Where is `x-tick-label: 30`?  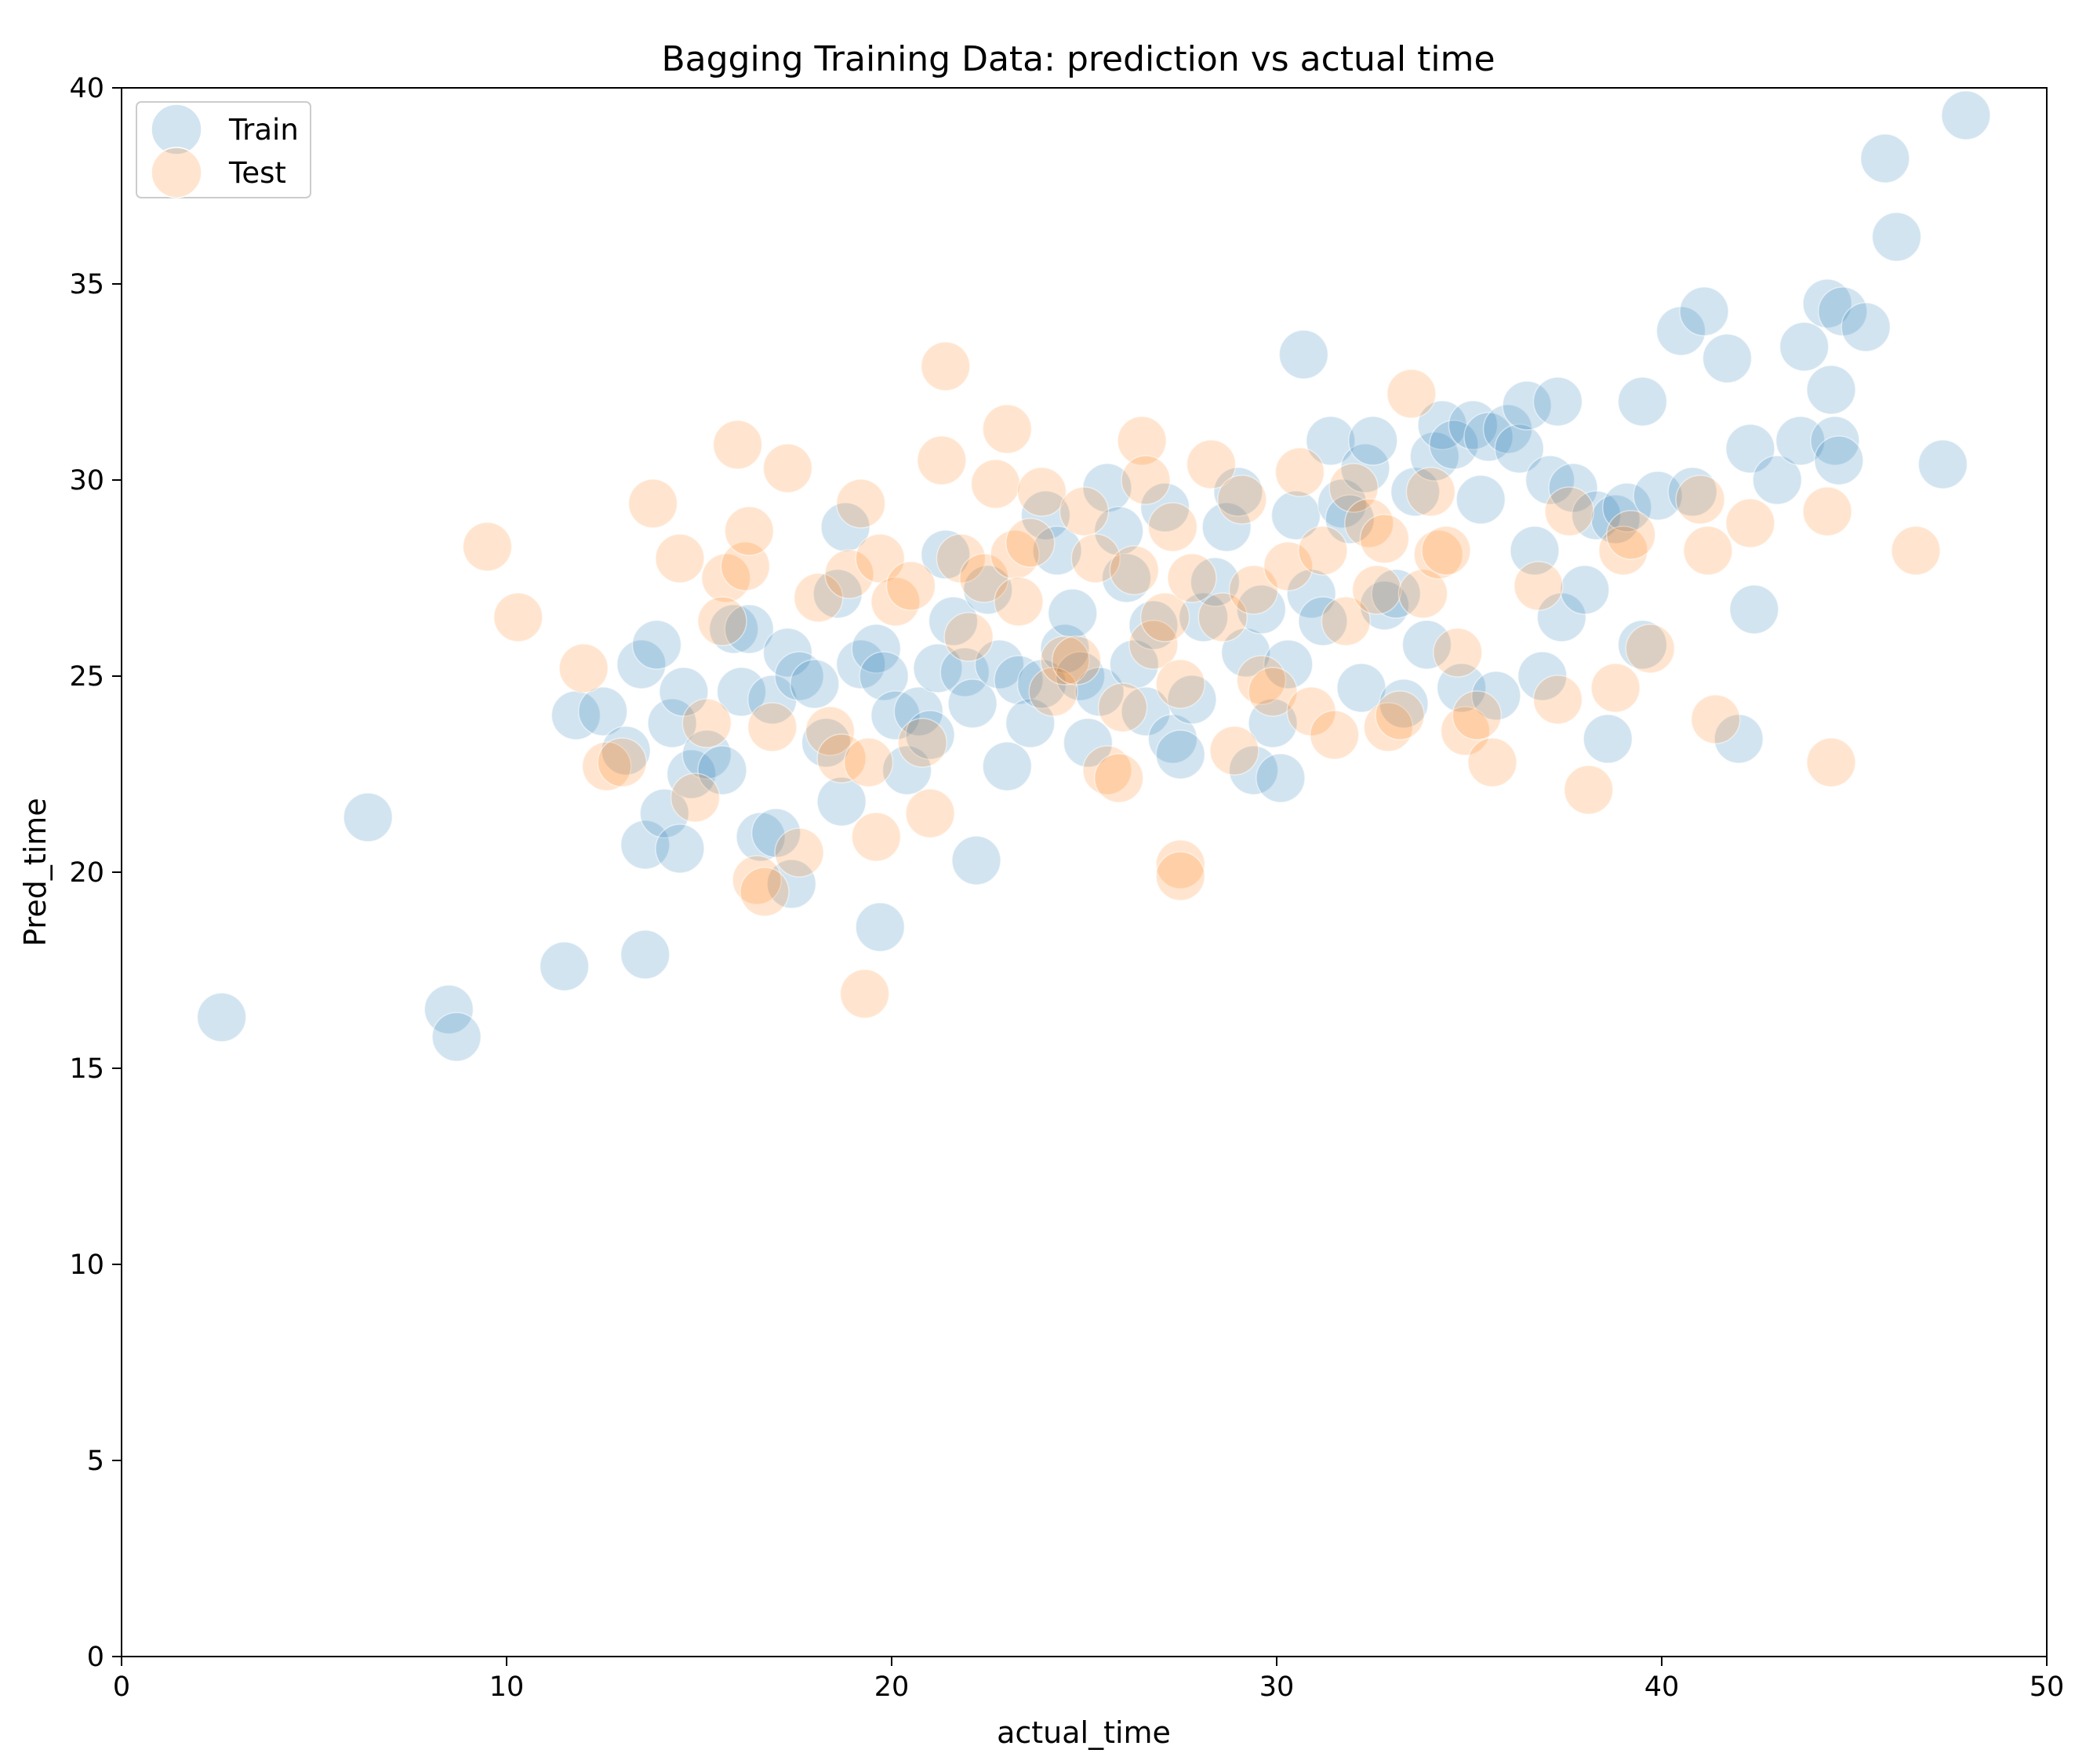 x-tick-label: 30 is located at coordinates (1277, 1687).